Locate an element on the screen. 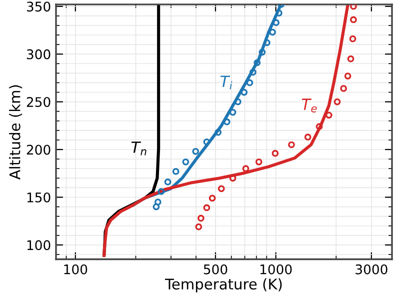  x-tick-label: 100 is located at coordinates (76, 269).